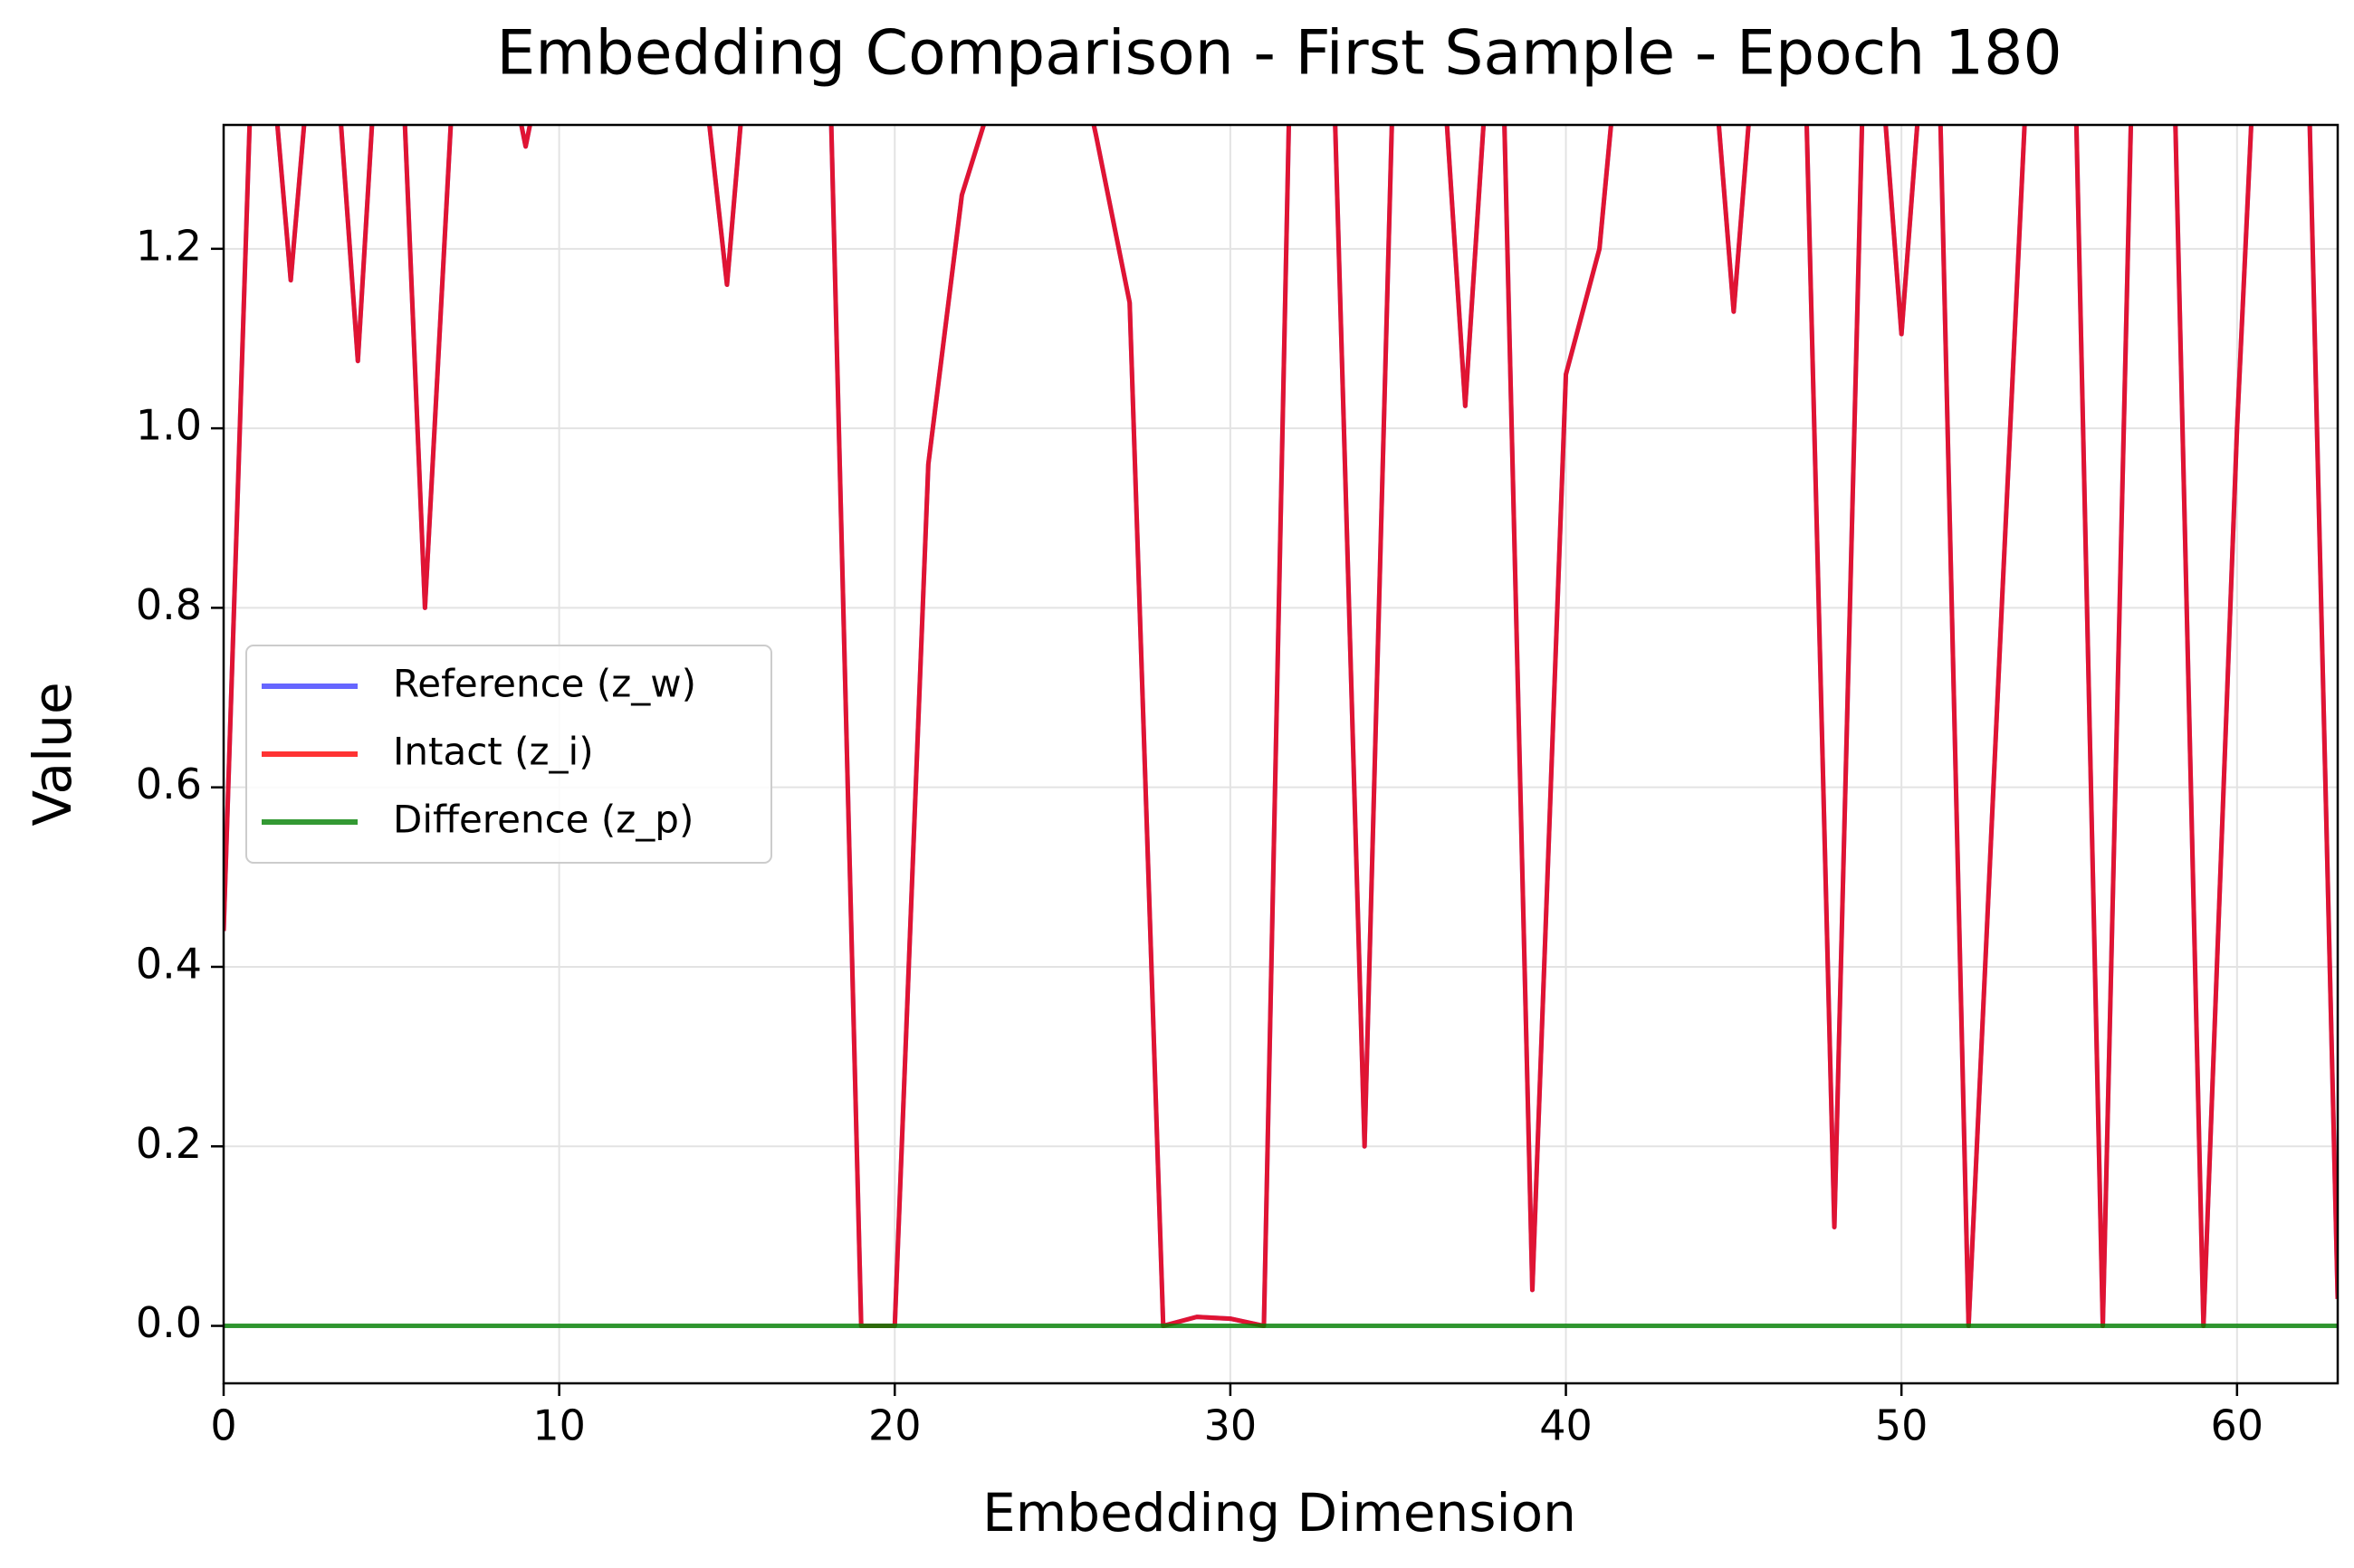  I want to click on y-tick-label: 0.6, so click(169, 784).